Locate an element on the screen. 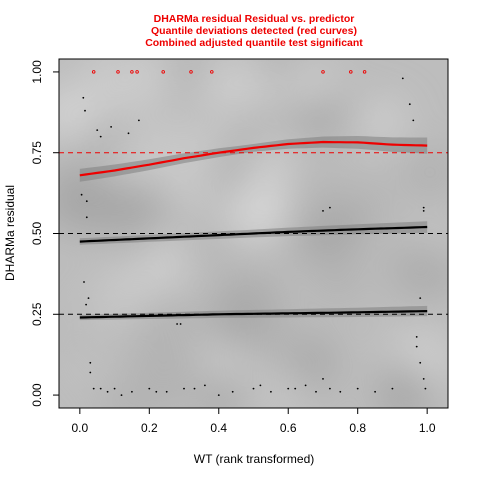 The width and height of the screenshot is (480, 480). x-axis: 0.0 0.2 0.4 0.6 0.8 1.0 is located at coordinates (253, 421).